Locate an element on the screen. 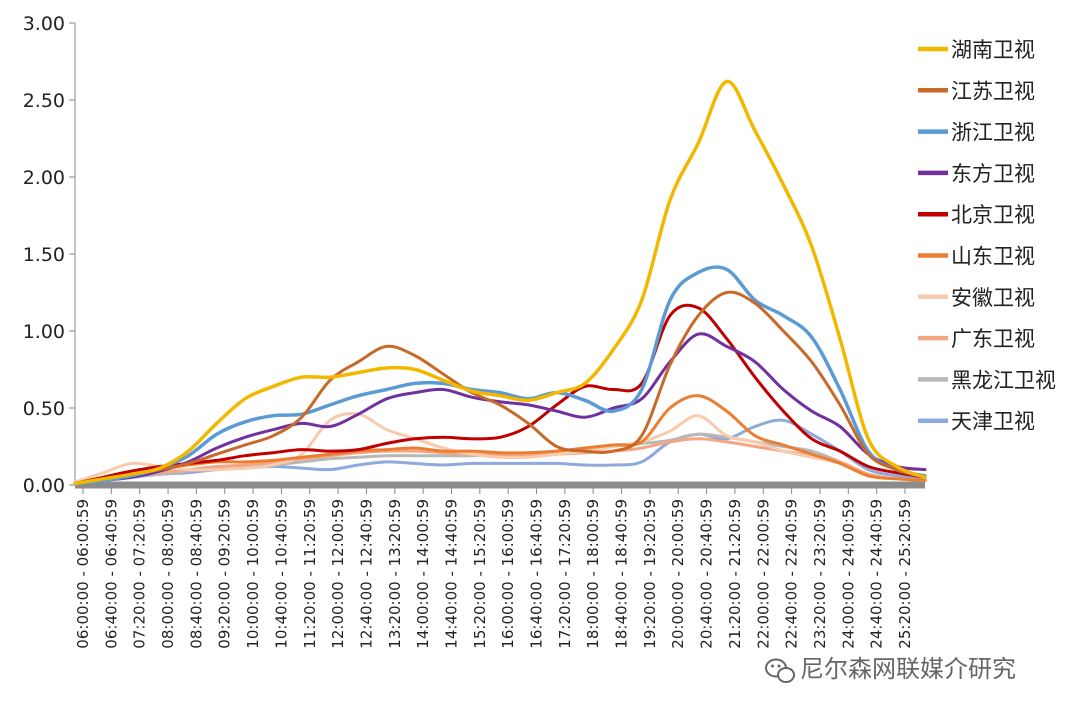 The height and width of the screenshot is (720, 1080). x-tick-label: 14:40:00 - 14:40:59 is located at coordinates (451, 574).